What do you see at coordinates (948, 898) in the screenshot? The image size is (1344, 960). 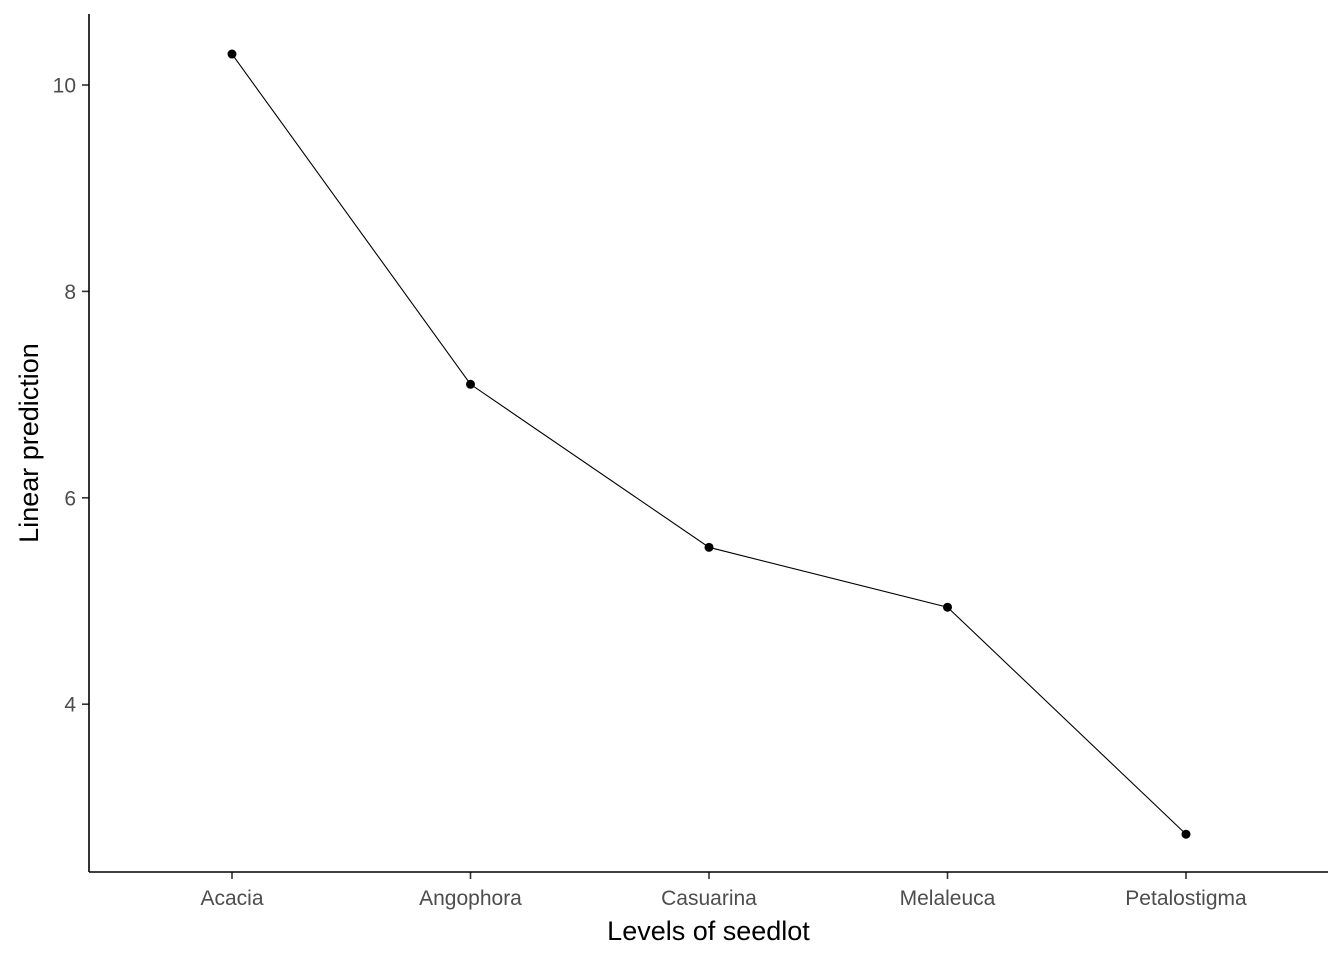 I see `x-tick-label: Melaleuca` at bounding box center [948, 898].